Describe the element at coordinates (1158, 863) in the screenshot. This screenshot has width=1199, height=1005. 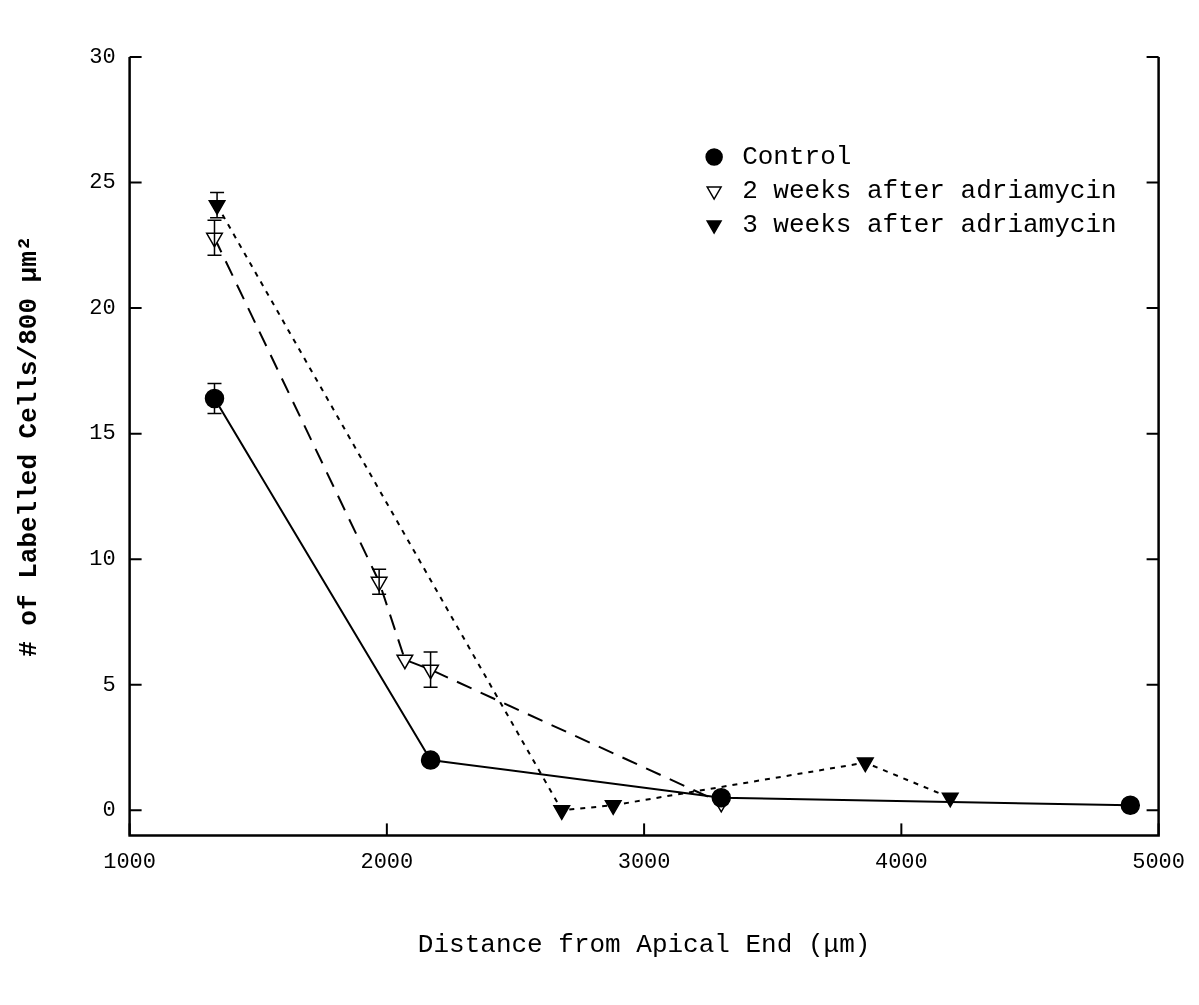
I see `x-tick-label: 5000` at that location.